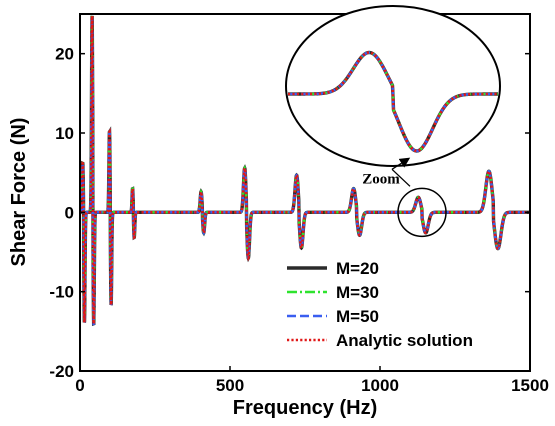  What do you see at coordinates (61, 292) in the screenshot?
I see `y-tick-label: -10` at bounding box center [61, 292].